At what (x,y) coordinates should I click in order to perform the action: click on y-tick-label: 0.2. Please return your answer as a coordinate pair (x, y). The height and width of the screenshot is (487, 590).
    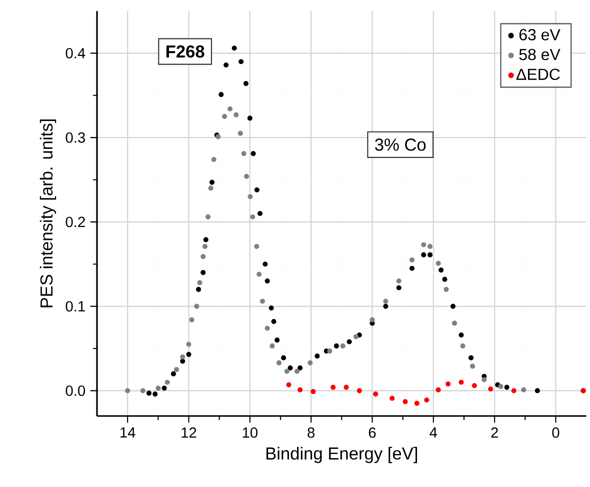
    Looking at the image, I should click on (75, 222).